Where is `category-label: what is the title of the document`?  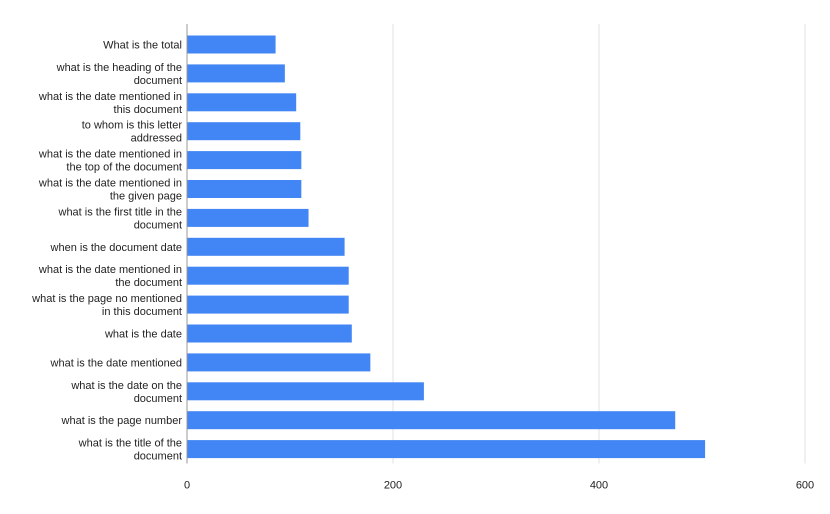 category-label: what is the title of the document is located at coordinates (130, 450).